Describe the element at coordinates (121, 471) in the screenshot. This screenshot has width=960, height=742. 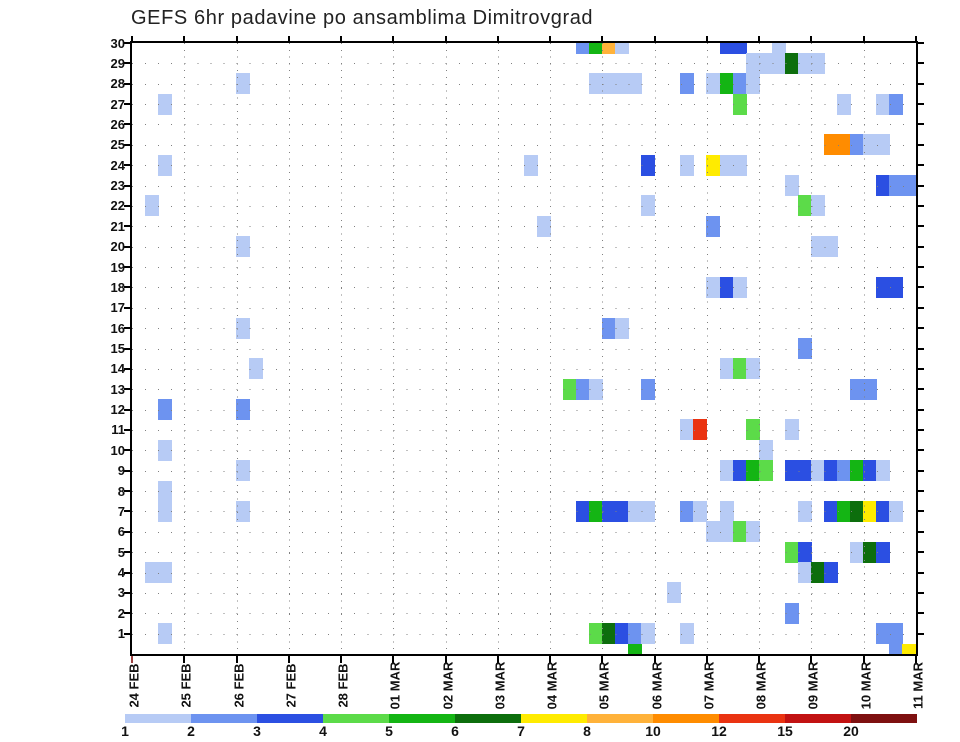
I see `y-axis-label: 9` at that location.